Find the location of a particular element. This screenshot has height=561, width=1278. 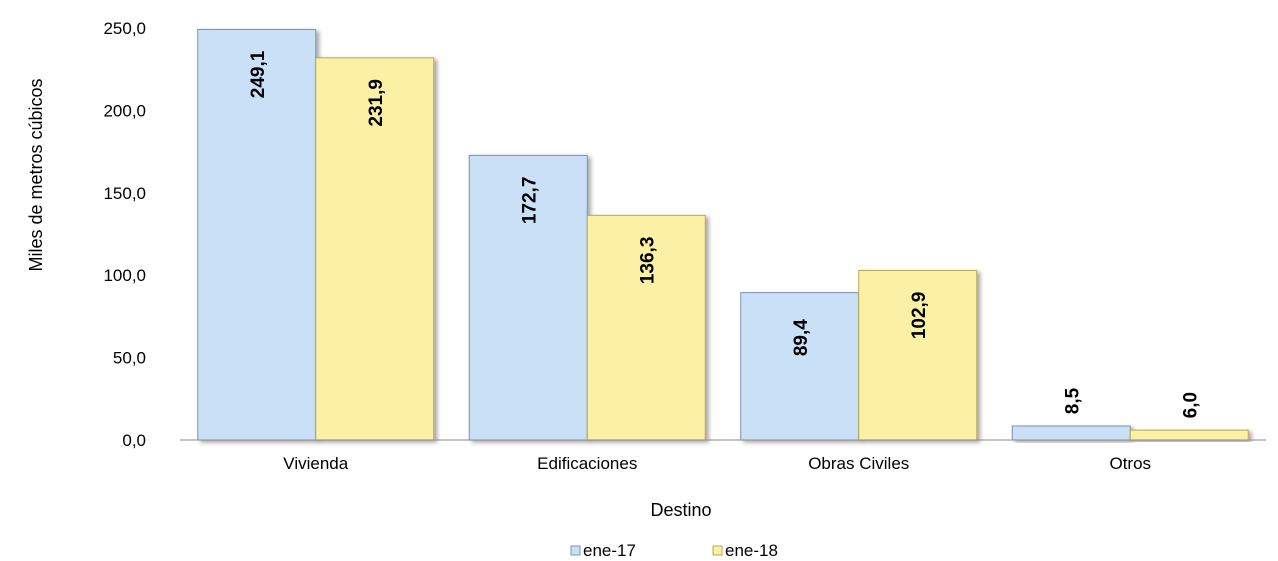

bar-ene-17-edificaciones is located at coordinates (528, 297).